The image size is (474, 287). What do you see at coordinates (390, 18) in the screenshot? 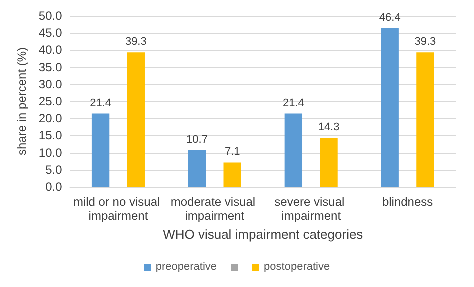
I see `data-label: 46.4` at bounding box center [390, 18].